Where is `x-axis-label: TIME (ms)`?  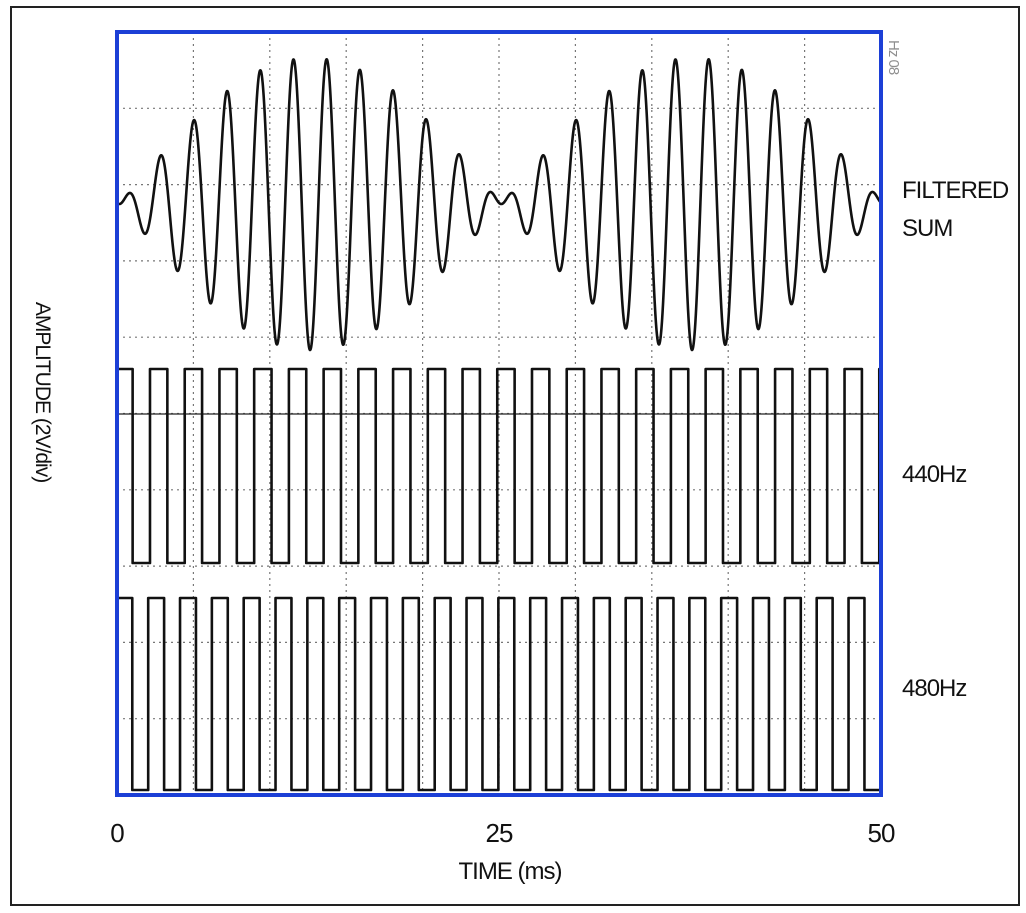 x-axis-label: TIME (ms) is located at coordinates (510, 871).